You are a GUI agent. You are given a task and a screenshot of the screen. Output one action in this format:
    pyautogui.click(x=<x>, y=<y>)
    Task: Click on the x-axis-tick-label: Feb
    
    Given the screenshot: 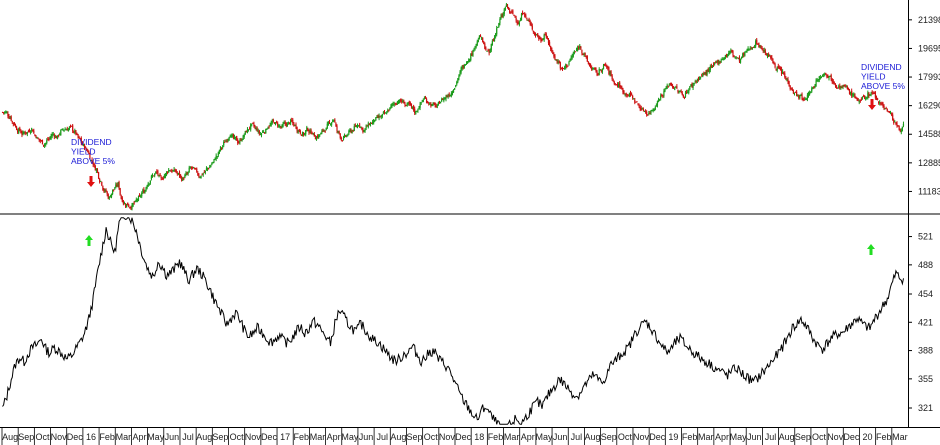 What is the action you would take?
    pyautogui.click(x=884, y=437)
    